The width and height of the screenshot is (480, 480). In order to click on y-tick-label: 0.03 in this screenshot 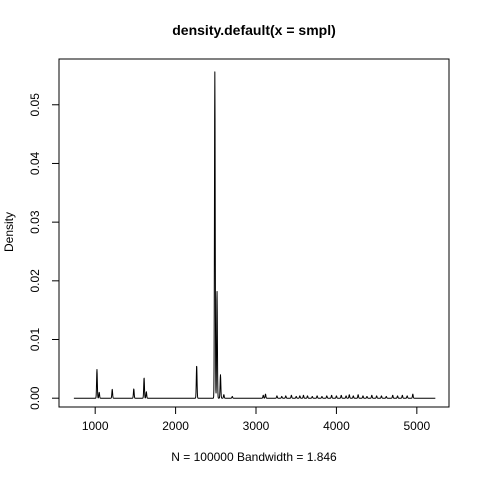, I will do `click(35, 222)`.